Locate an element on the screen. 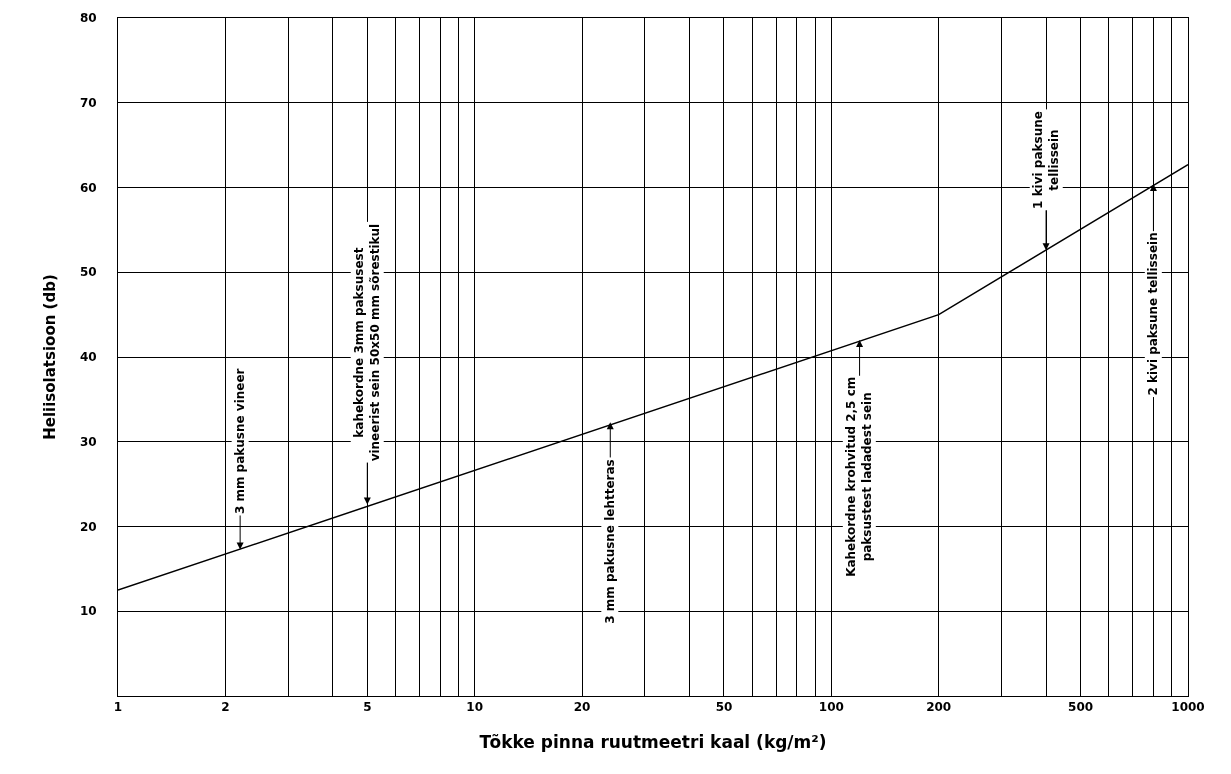 The width and height of the screenshot is (1231, 774). x-tick-label: 50 is located at coordinates (724, 707).